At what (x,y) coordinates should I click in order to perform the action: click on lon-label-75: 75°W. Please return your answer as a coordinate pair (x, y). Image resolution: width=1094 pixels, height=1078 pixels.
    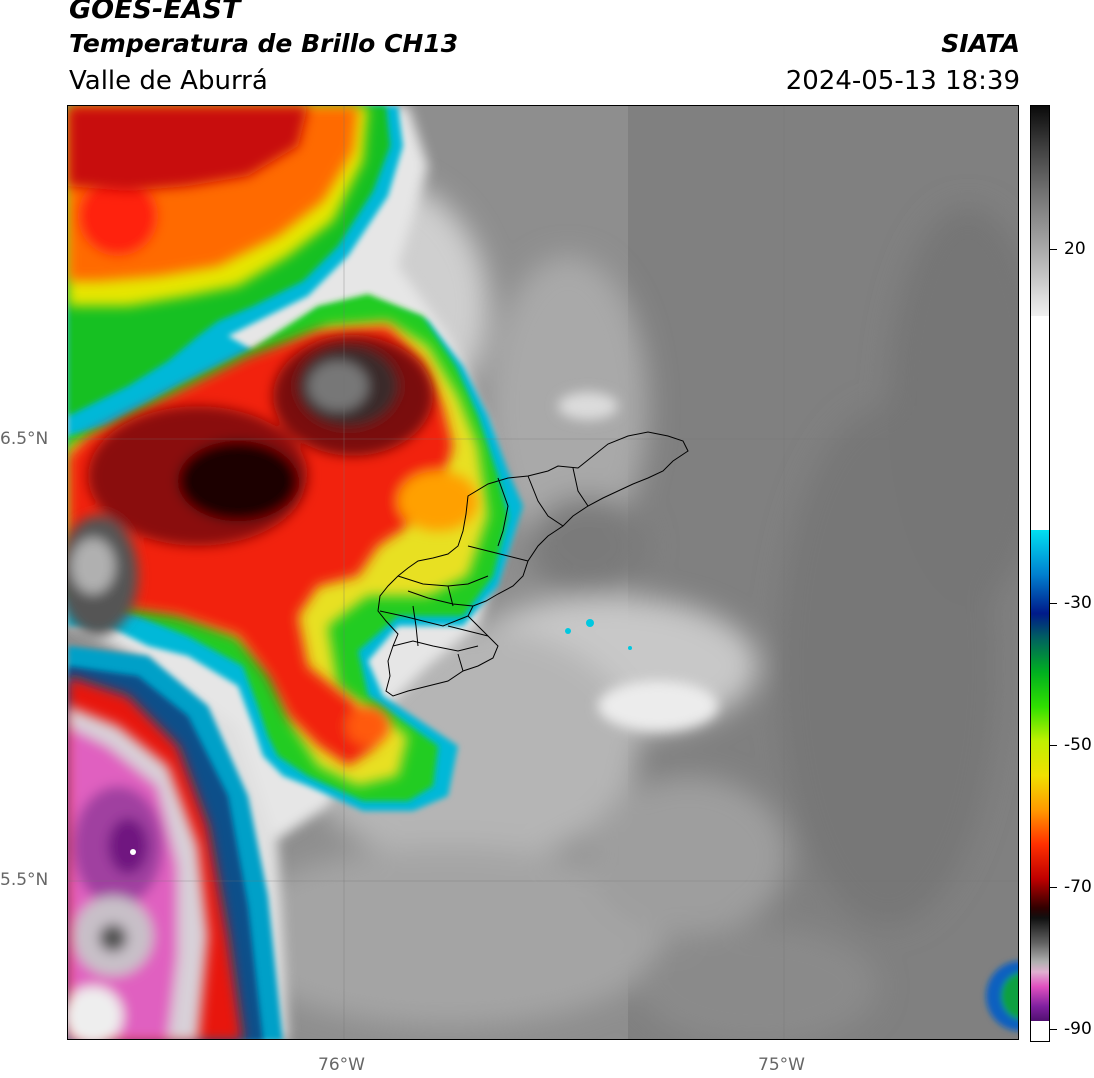
    Looking at the image, I should click on (781, 1065).